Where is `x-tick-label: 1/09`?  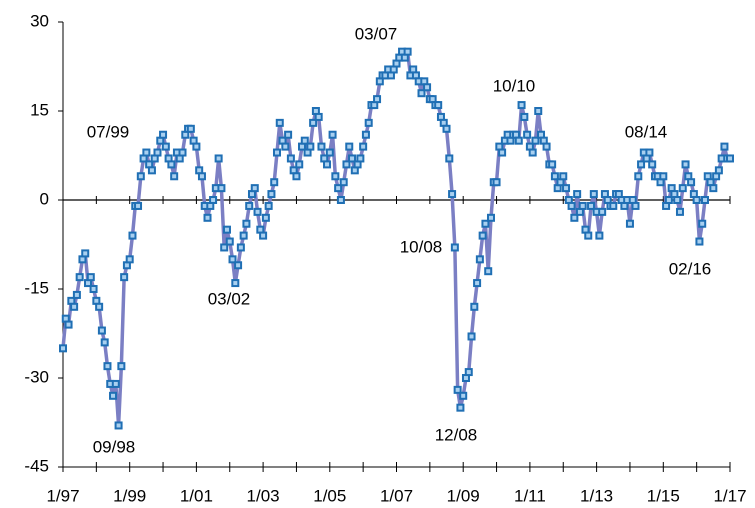 x-tick-label: 1/09 is located at coordinates (463, 495).